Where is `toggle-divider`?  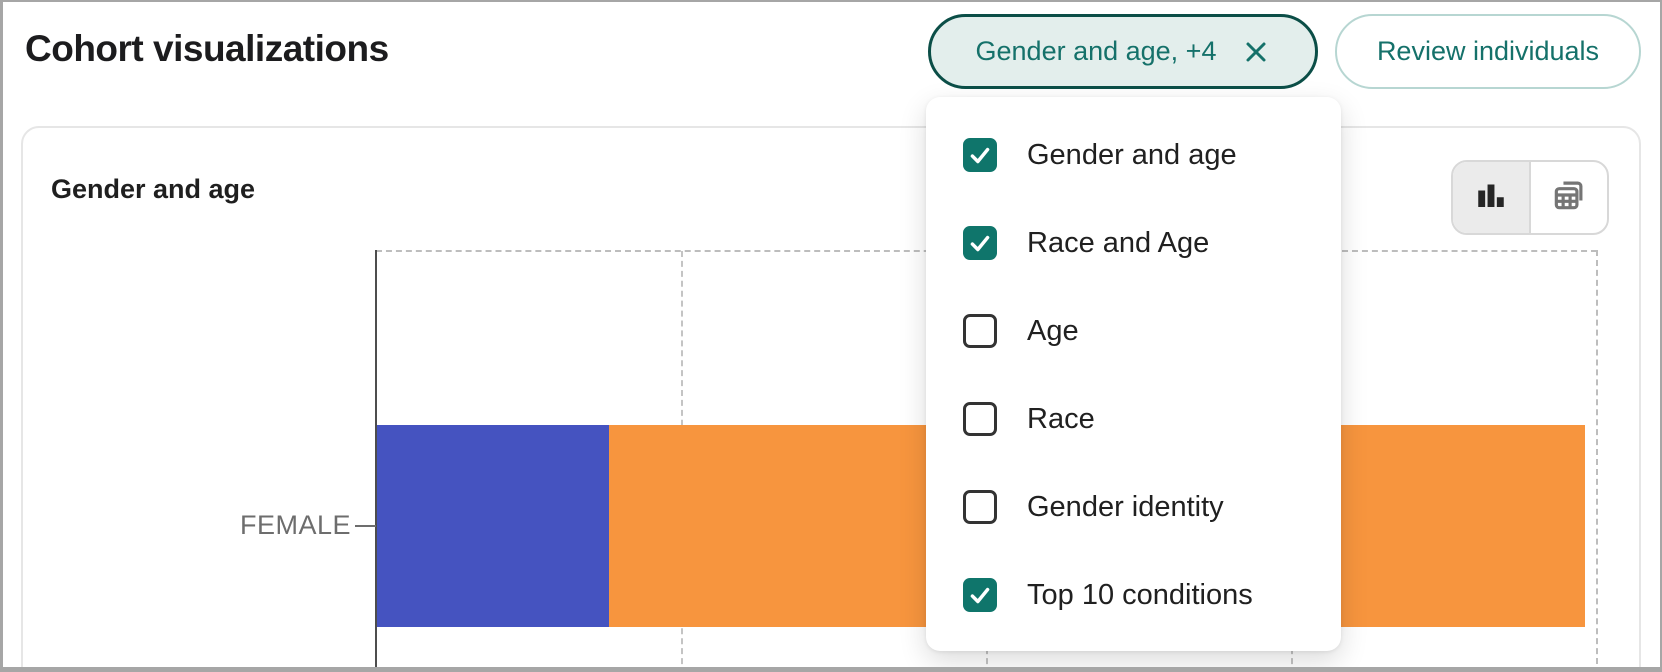
toggle-divider is located at coordinates (1530, 197).